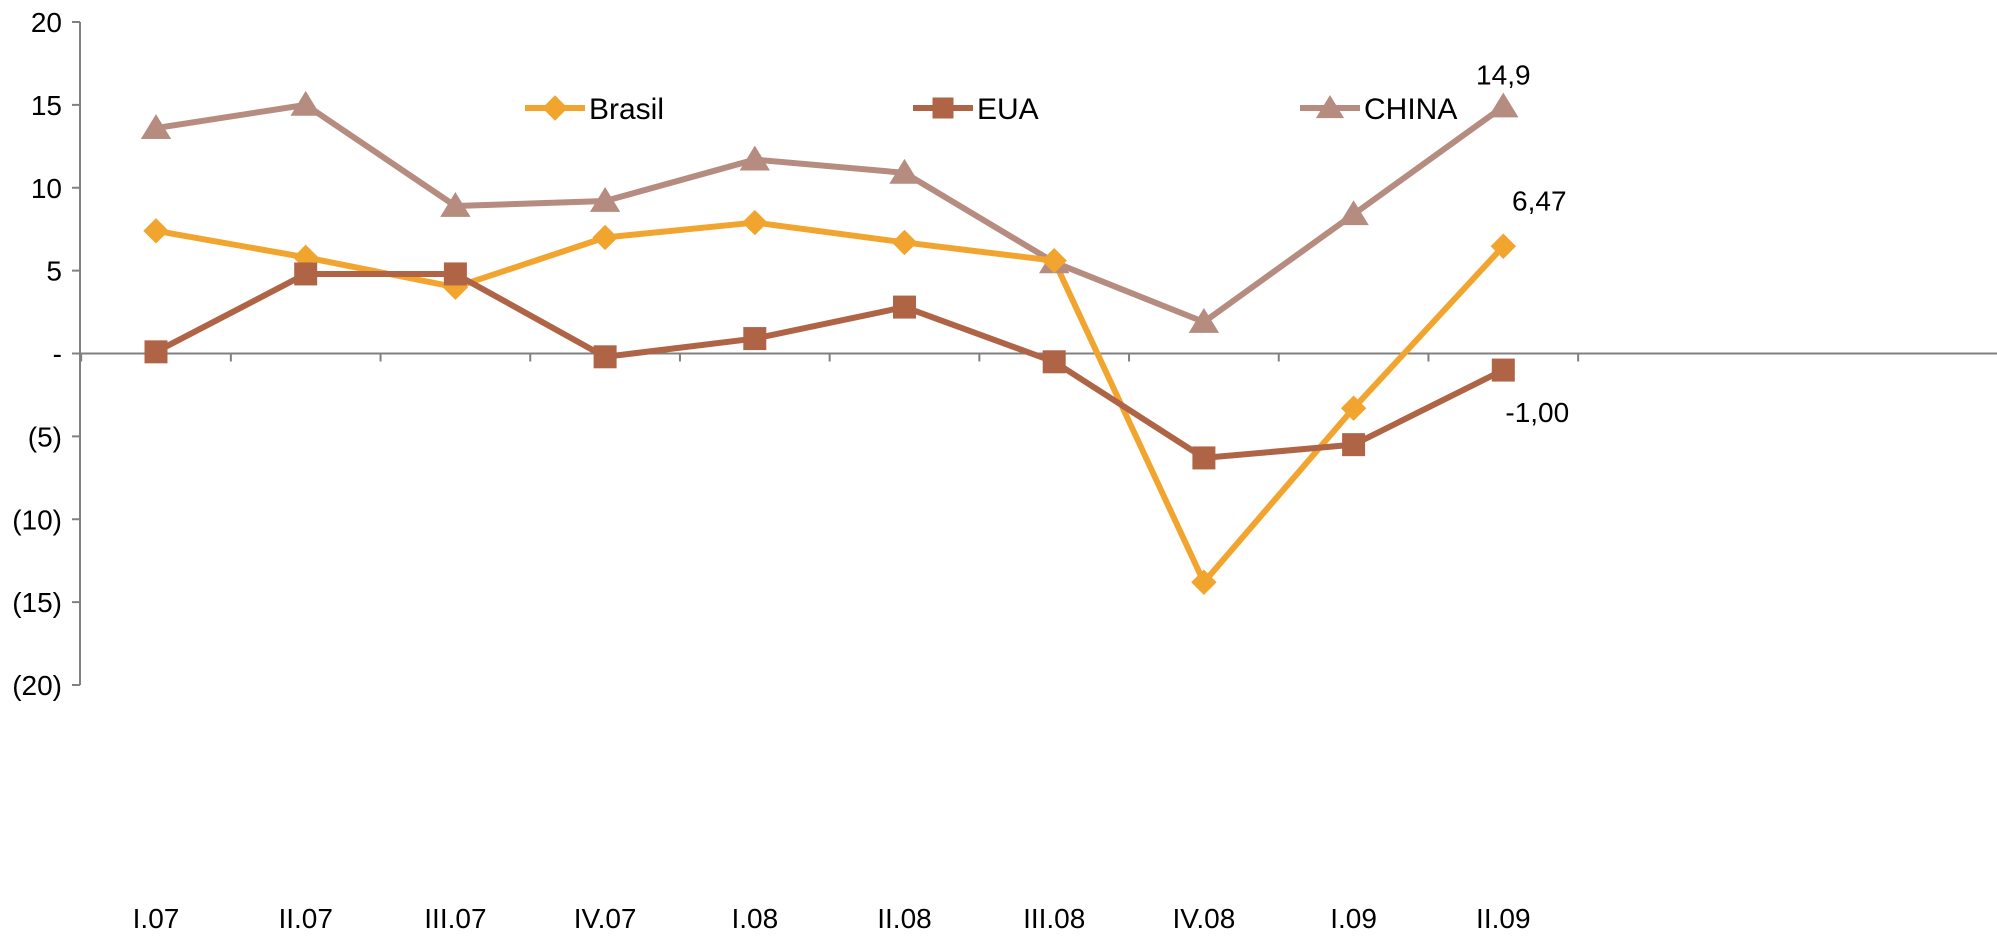 The image size is (1997, 937). I want to click on x-tick-label: III.07, so click(455, 918).